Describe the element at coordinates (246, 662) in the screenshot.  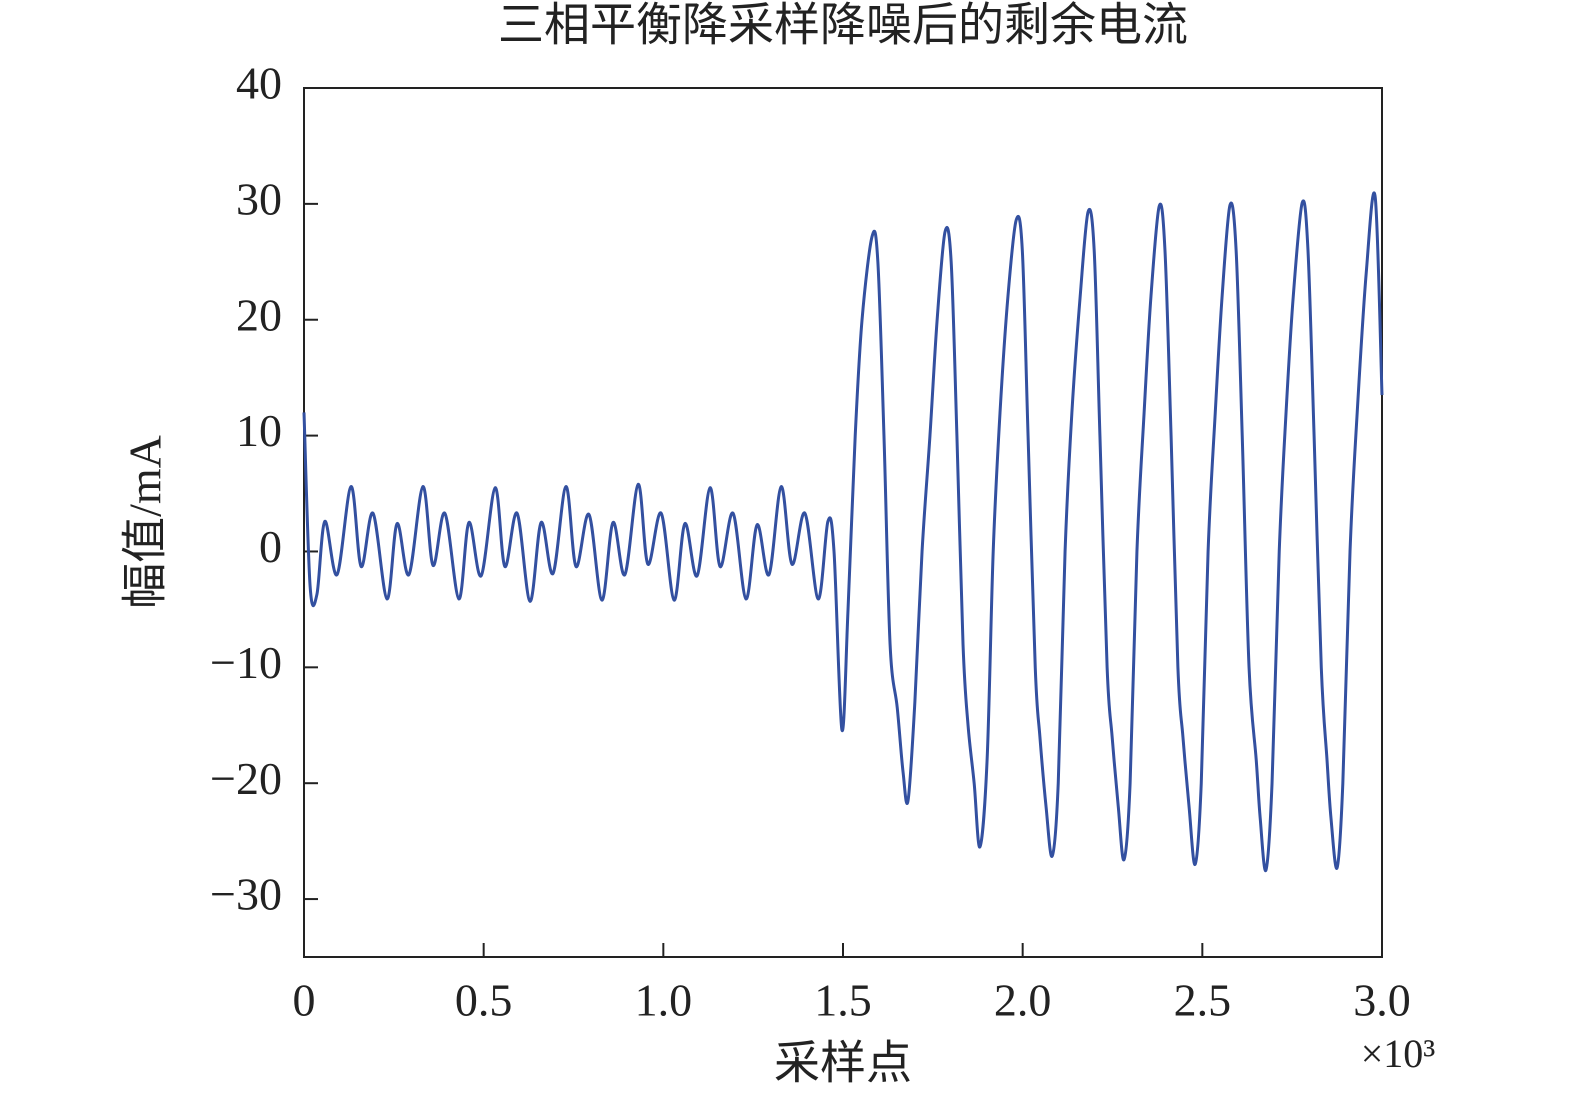
I see `y-tick-label: −10` at that location.